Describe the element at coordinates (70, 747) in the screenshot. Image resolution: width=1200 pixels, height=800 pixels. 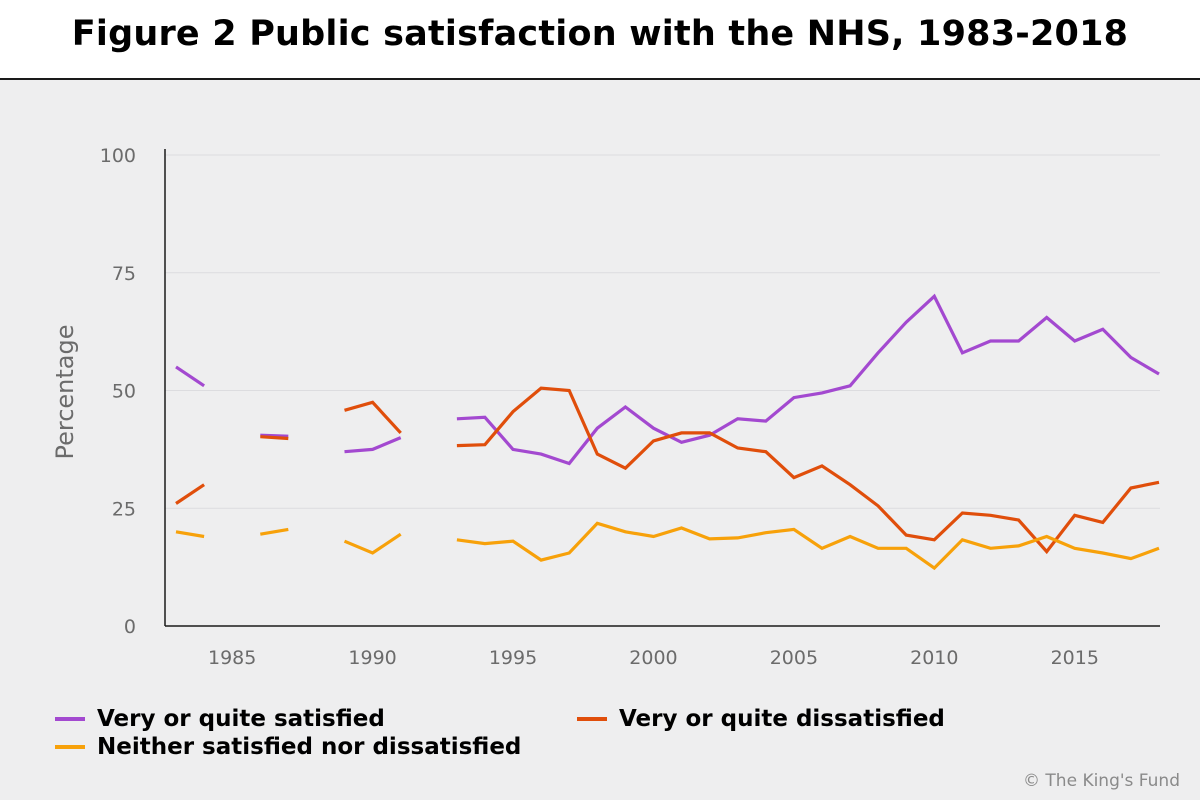
I see `legend-swatch-neither` at that location.